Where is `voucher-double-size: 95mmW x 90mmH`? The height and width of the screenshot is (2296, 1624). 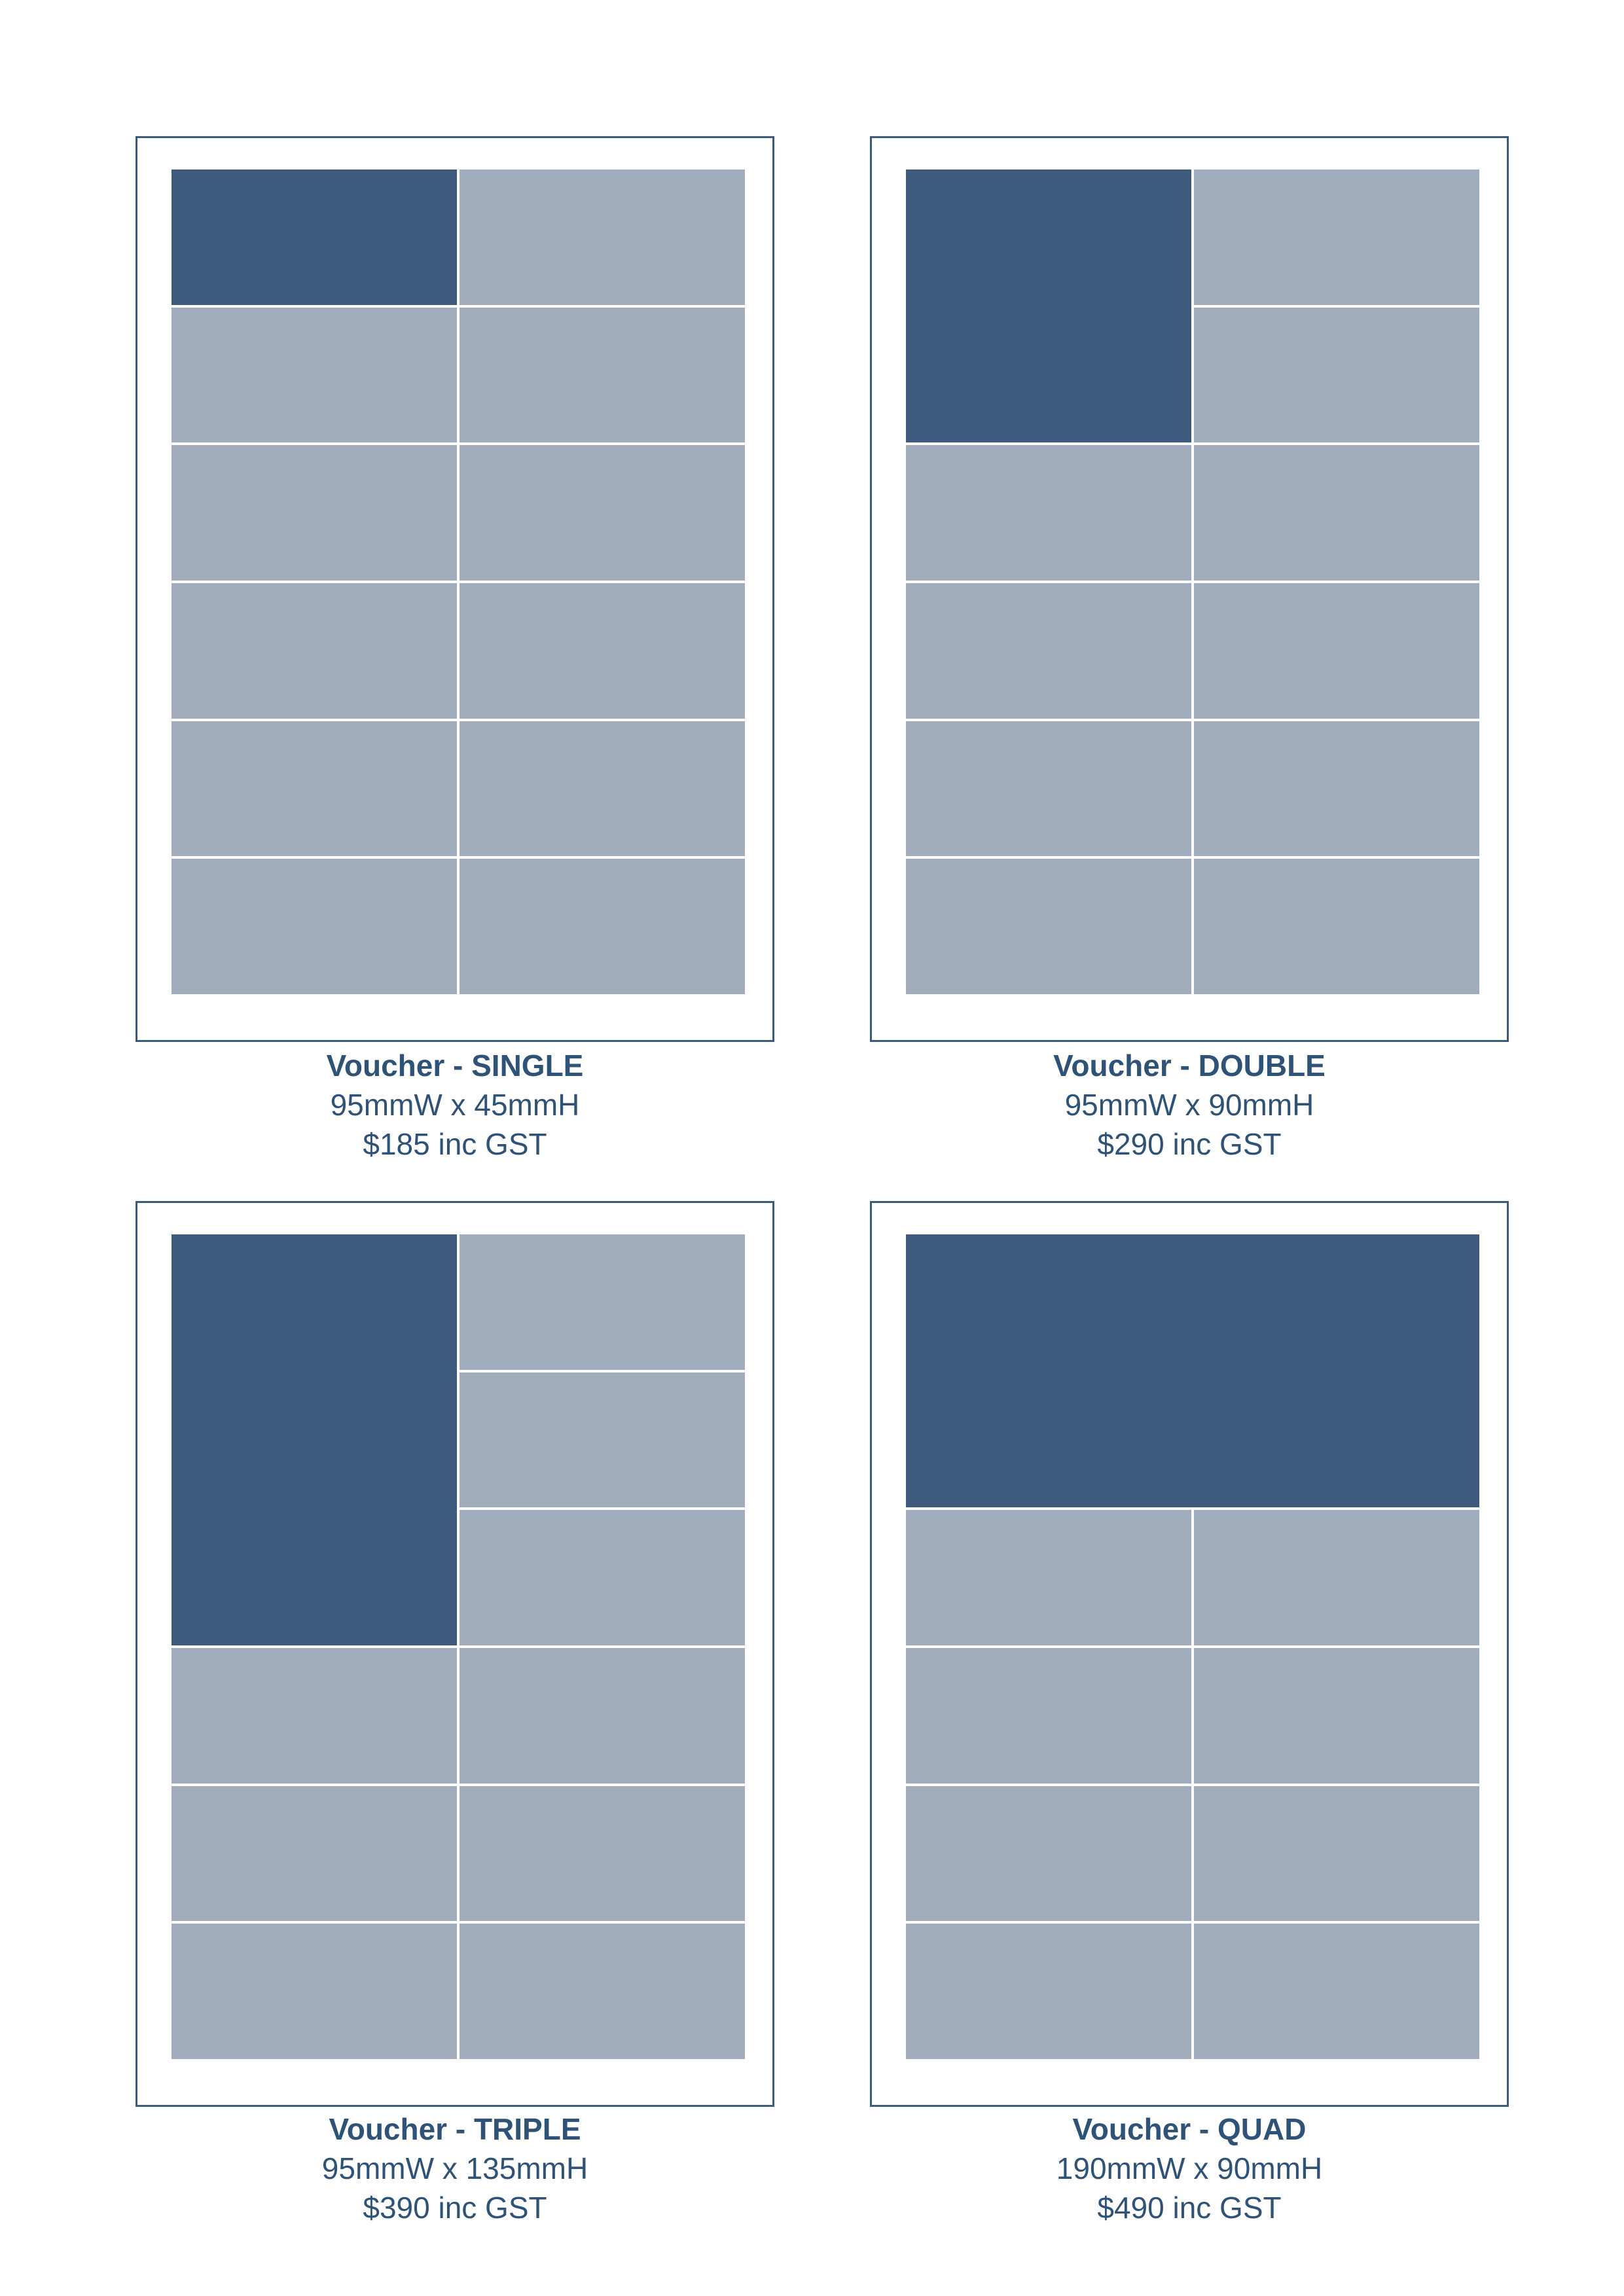
voucher-double-size: 95mmW x 90mmH is located at coordinates (1189, 1105).